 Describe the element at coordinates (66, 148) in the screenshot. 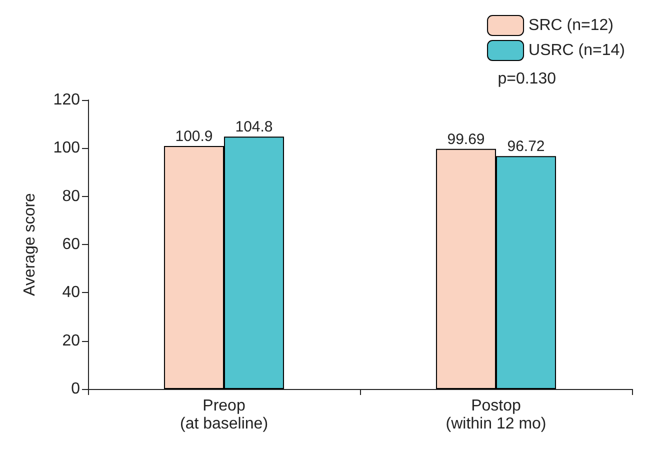

I see `y-tick-label: 100` at that location.